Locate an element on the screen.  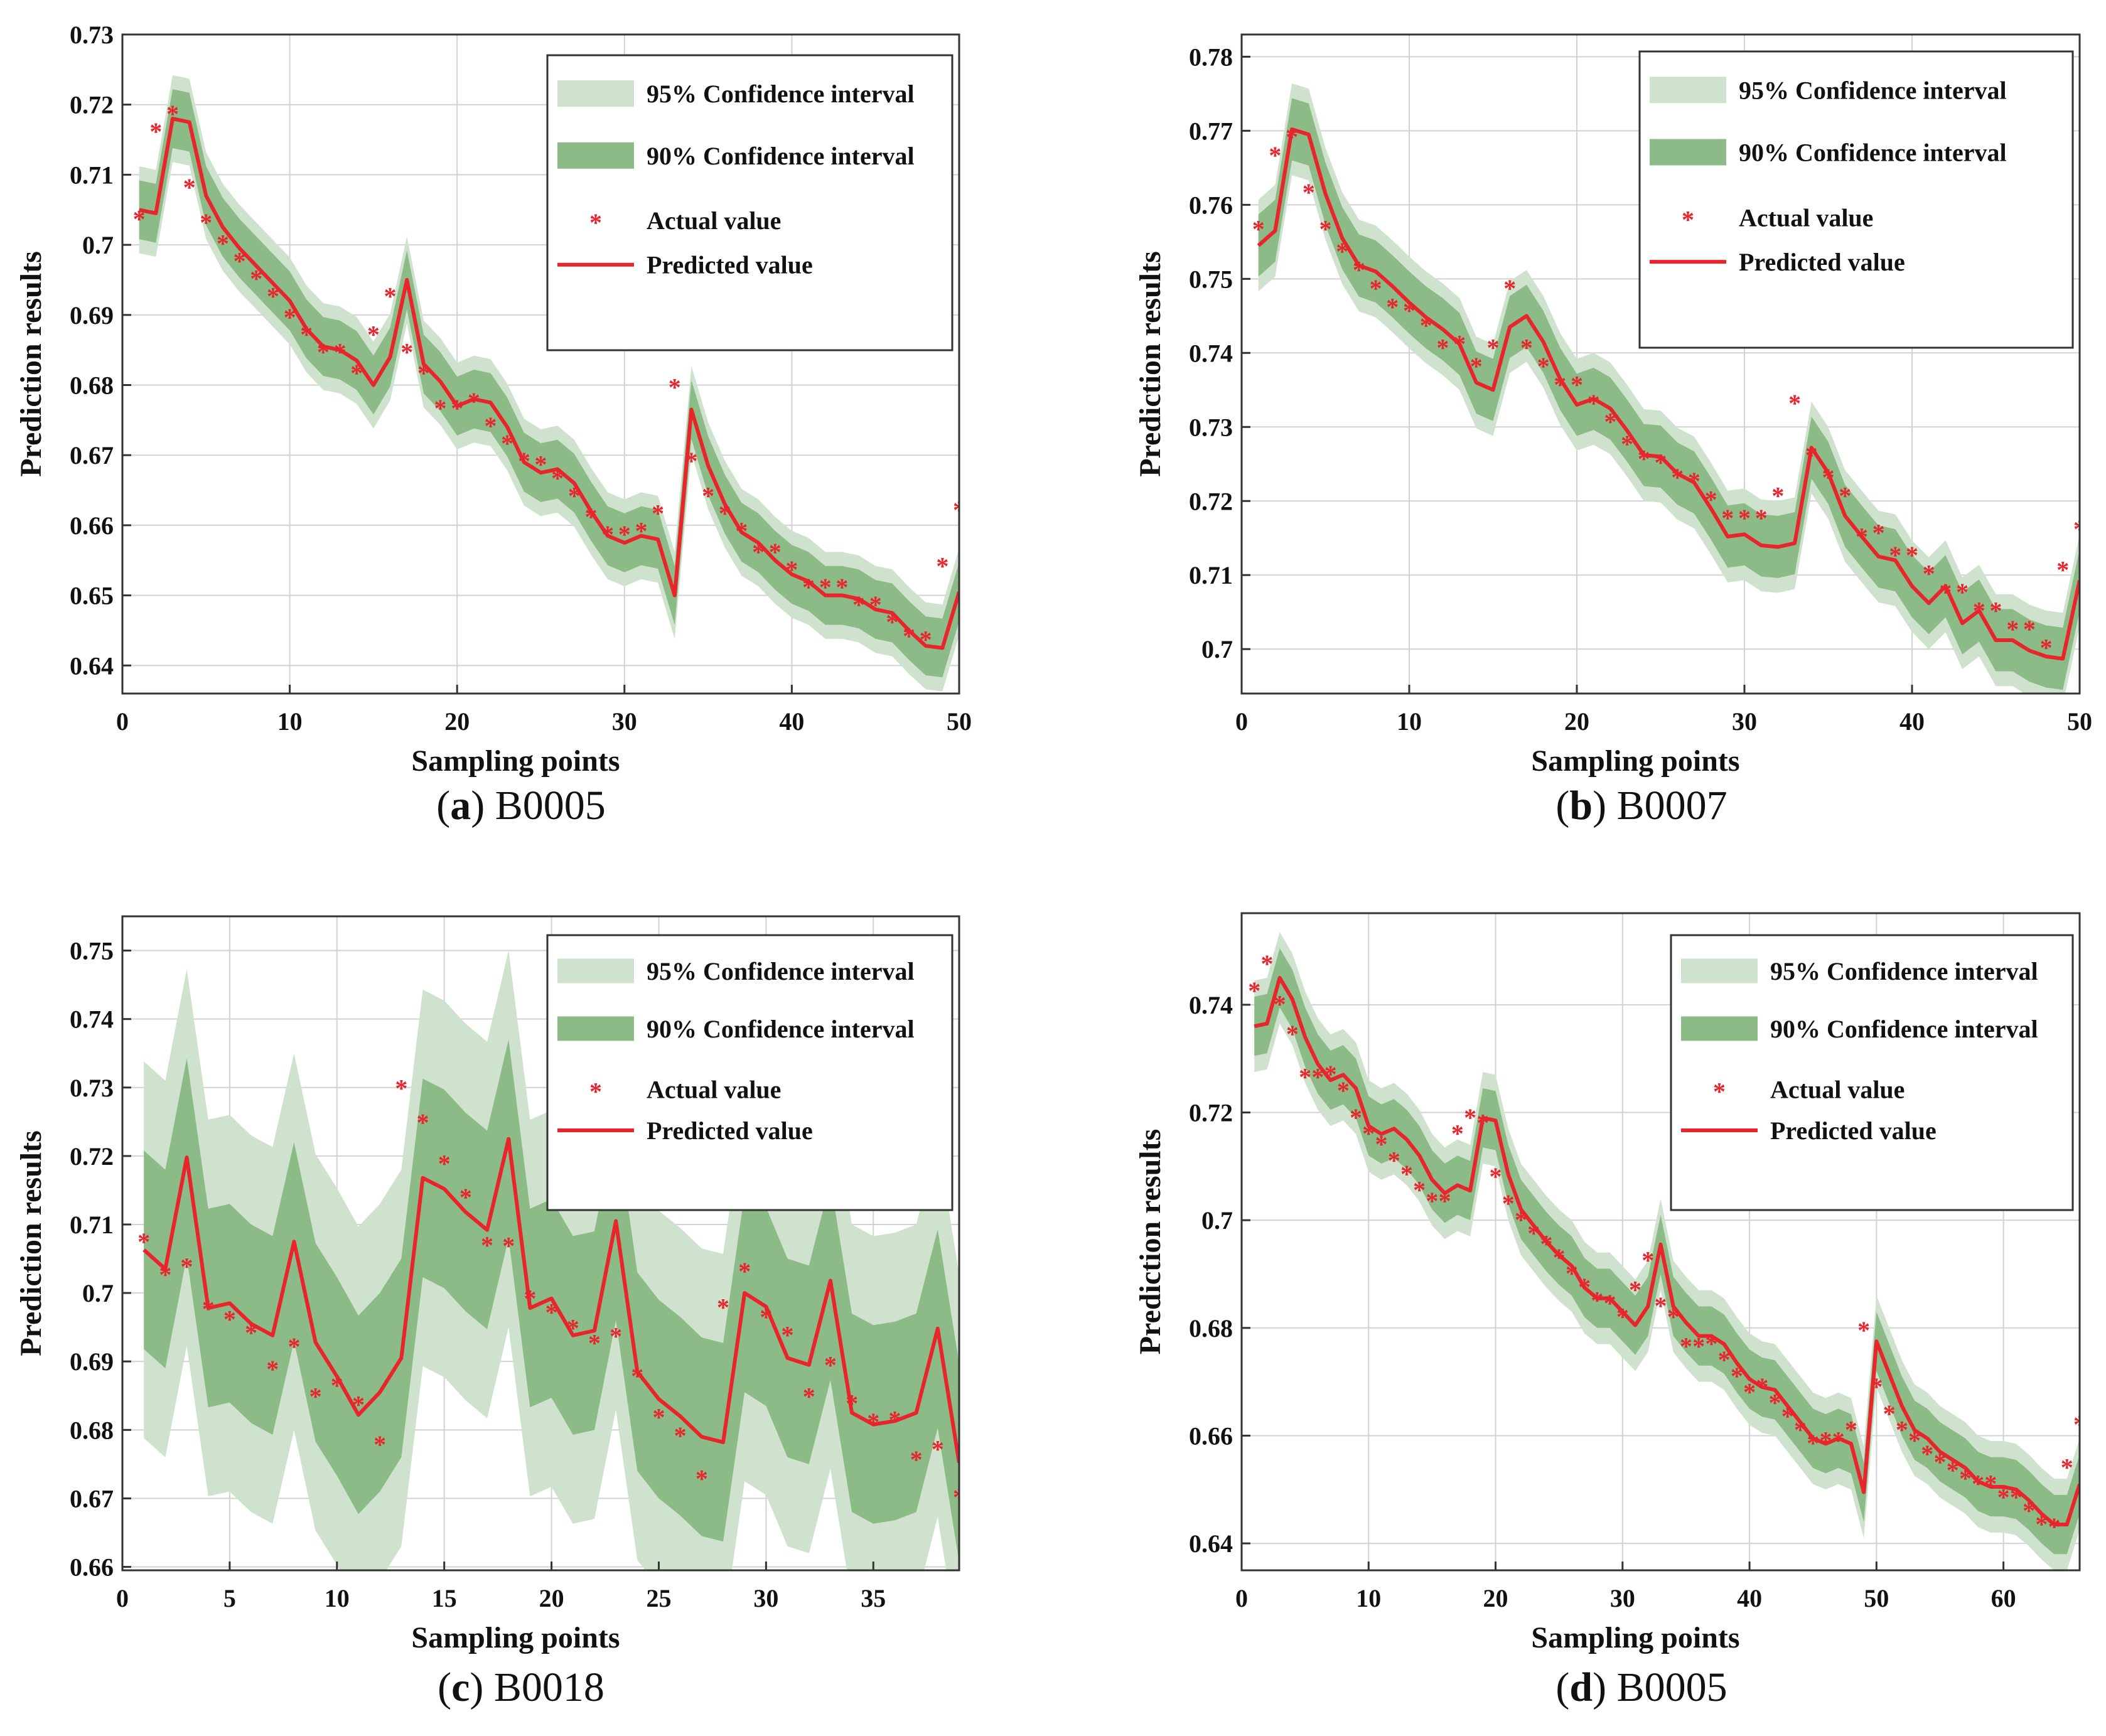
y-tick-label: 0.72 is located at coordinates (1211, 1113).